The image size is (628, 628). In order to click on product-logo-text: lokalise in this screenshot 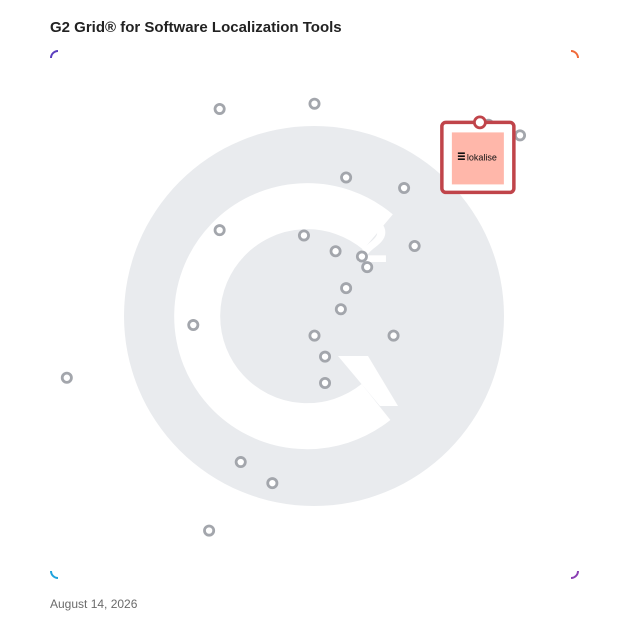, I will do `click(482, 157)`.